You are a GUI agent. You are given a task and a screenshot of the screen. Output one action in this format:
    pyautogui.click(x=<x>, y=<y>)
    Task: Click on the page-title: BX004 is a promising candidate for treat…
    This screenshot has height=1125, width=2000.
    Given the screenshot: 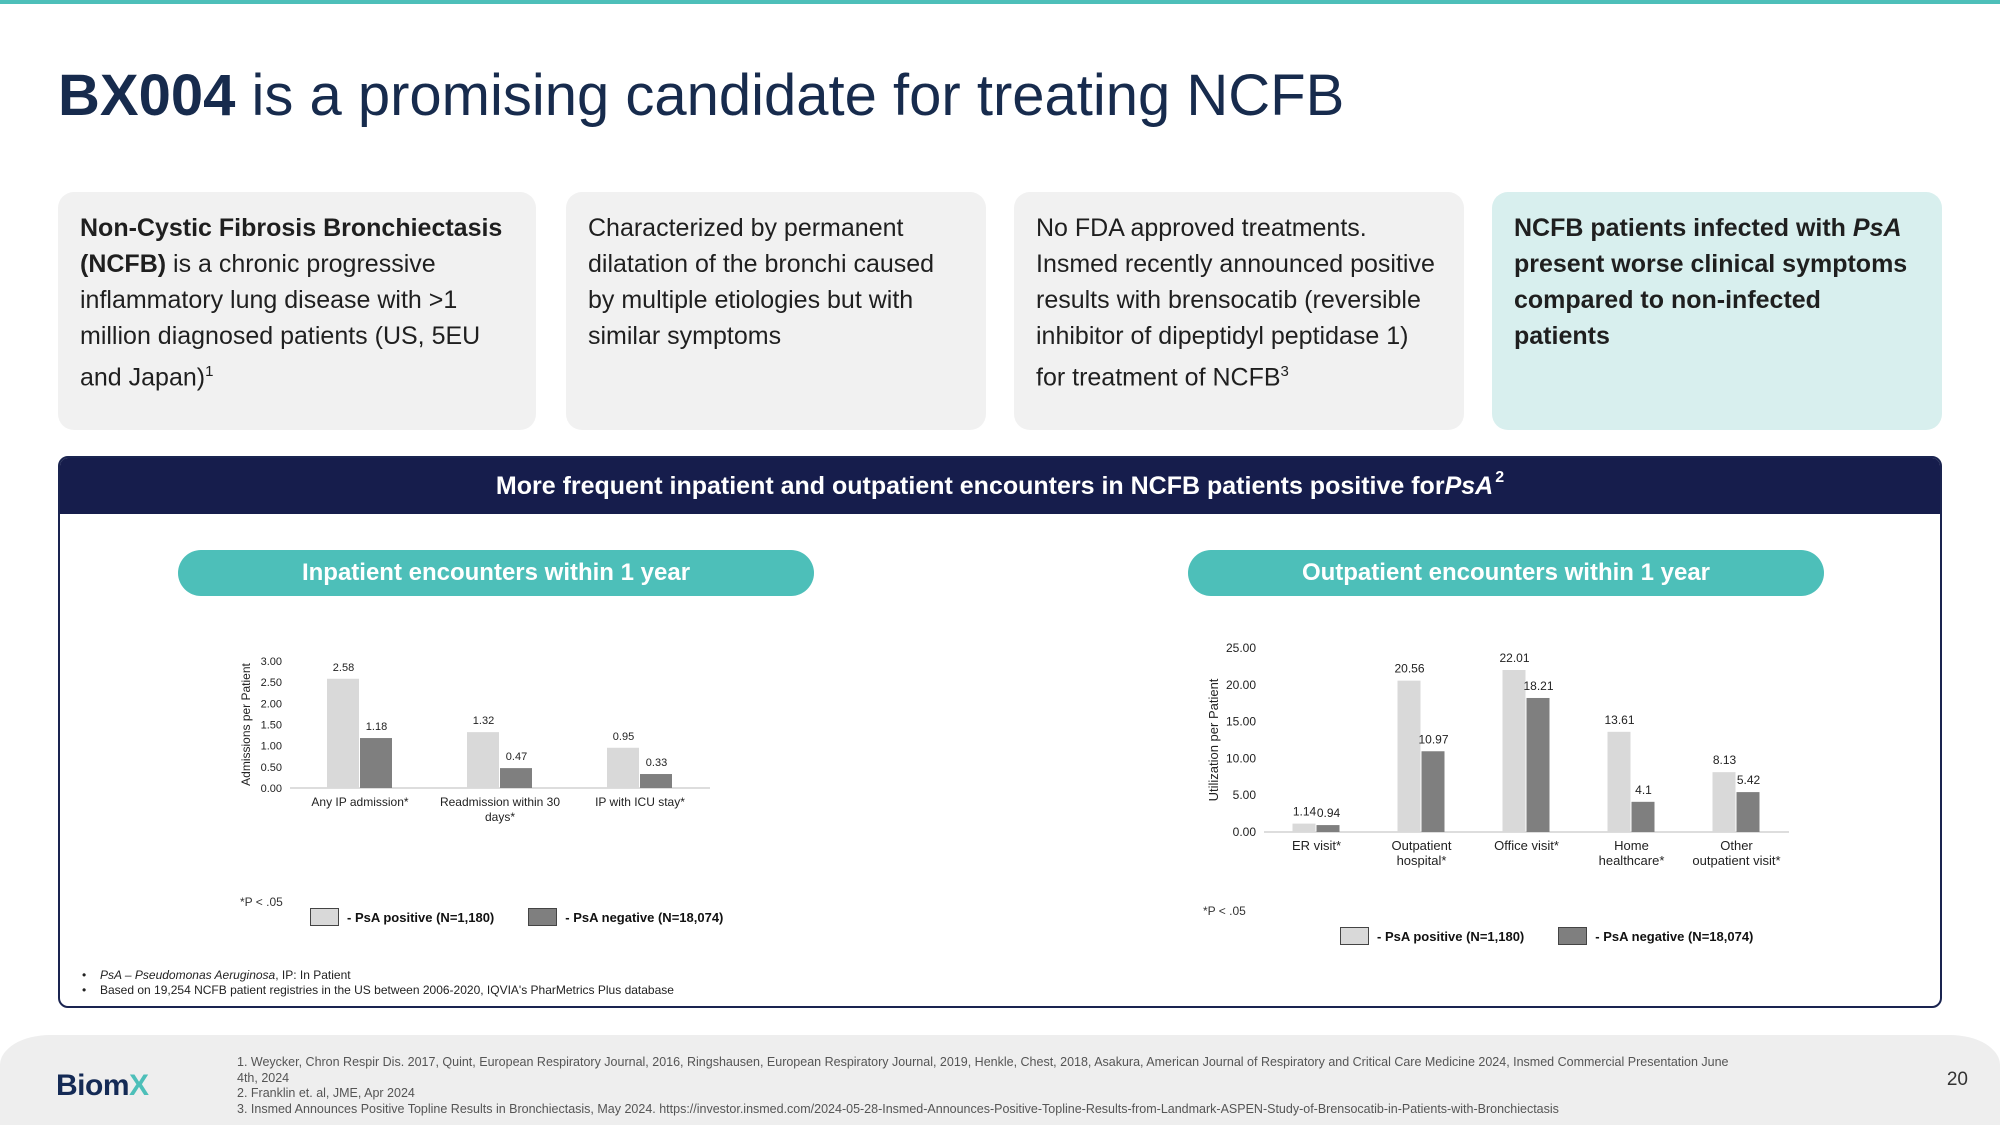 What is the action you would take?
    pyautogui.click(x=701, y=95)
    